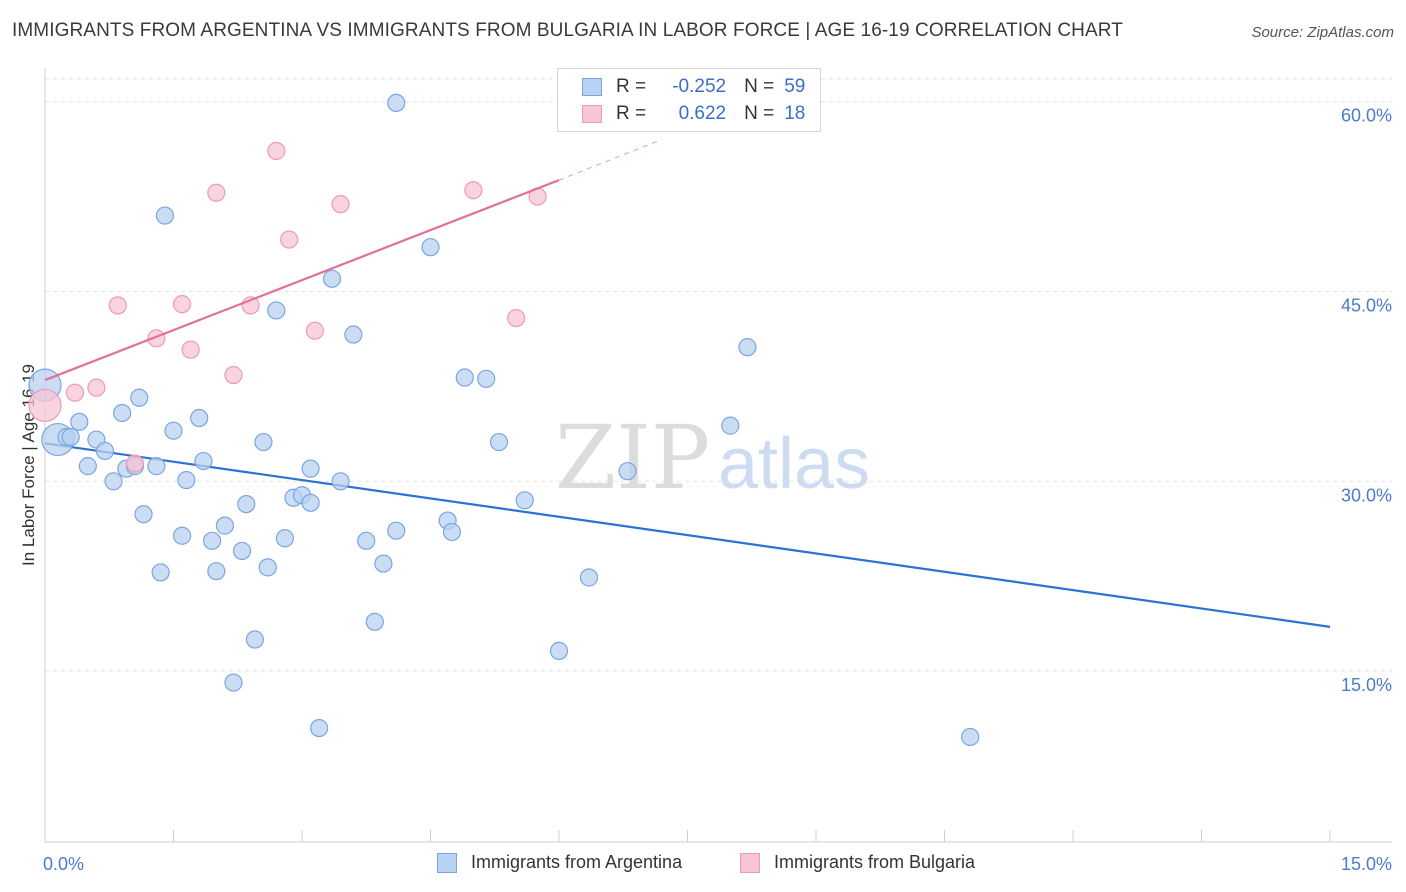  What do you see at coordinates (1366, 305) in the screenshot?
I see `y-tick-label: 45.0%` at bounding box center [1366, 305].